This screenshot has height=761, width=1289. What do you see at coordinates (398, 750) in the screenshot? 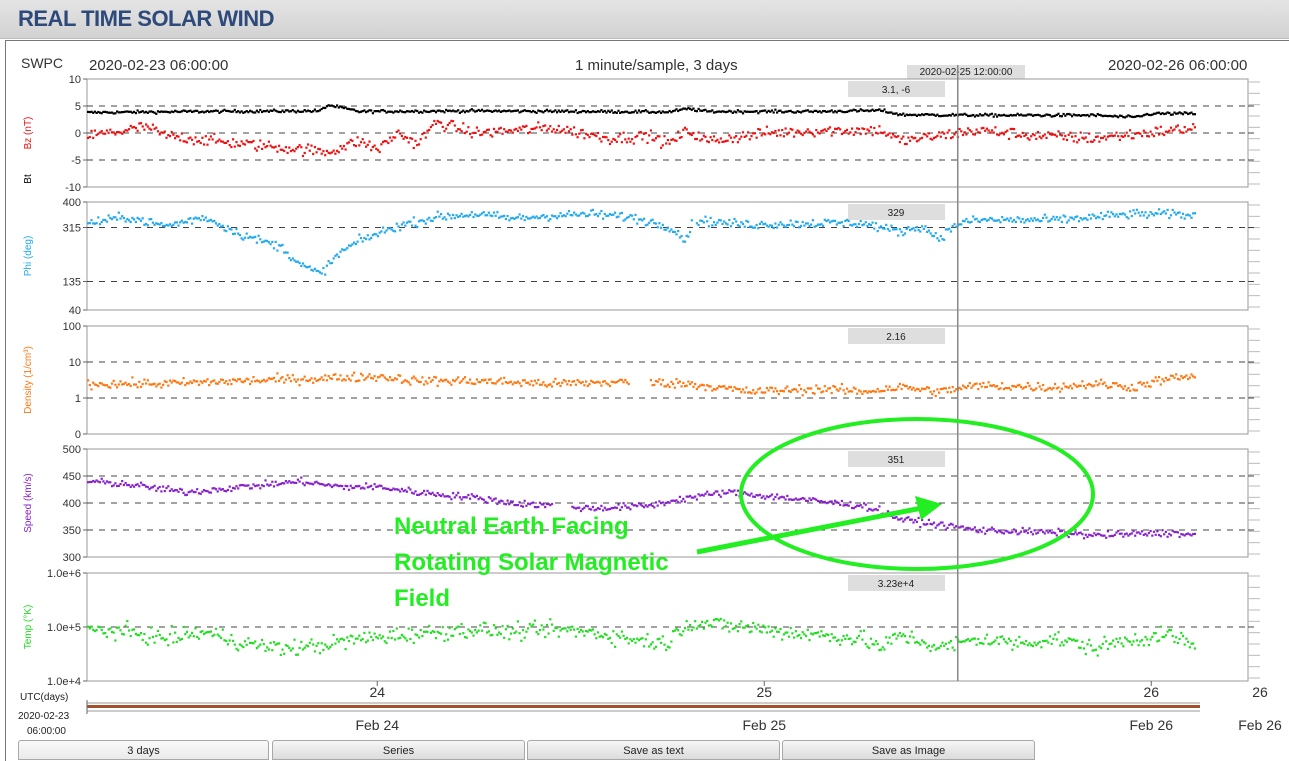
I see `tab-series: Series` at bounding box center [398, 750].